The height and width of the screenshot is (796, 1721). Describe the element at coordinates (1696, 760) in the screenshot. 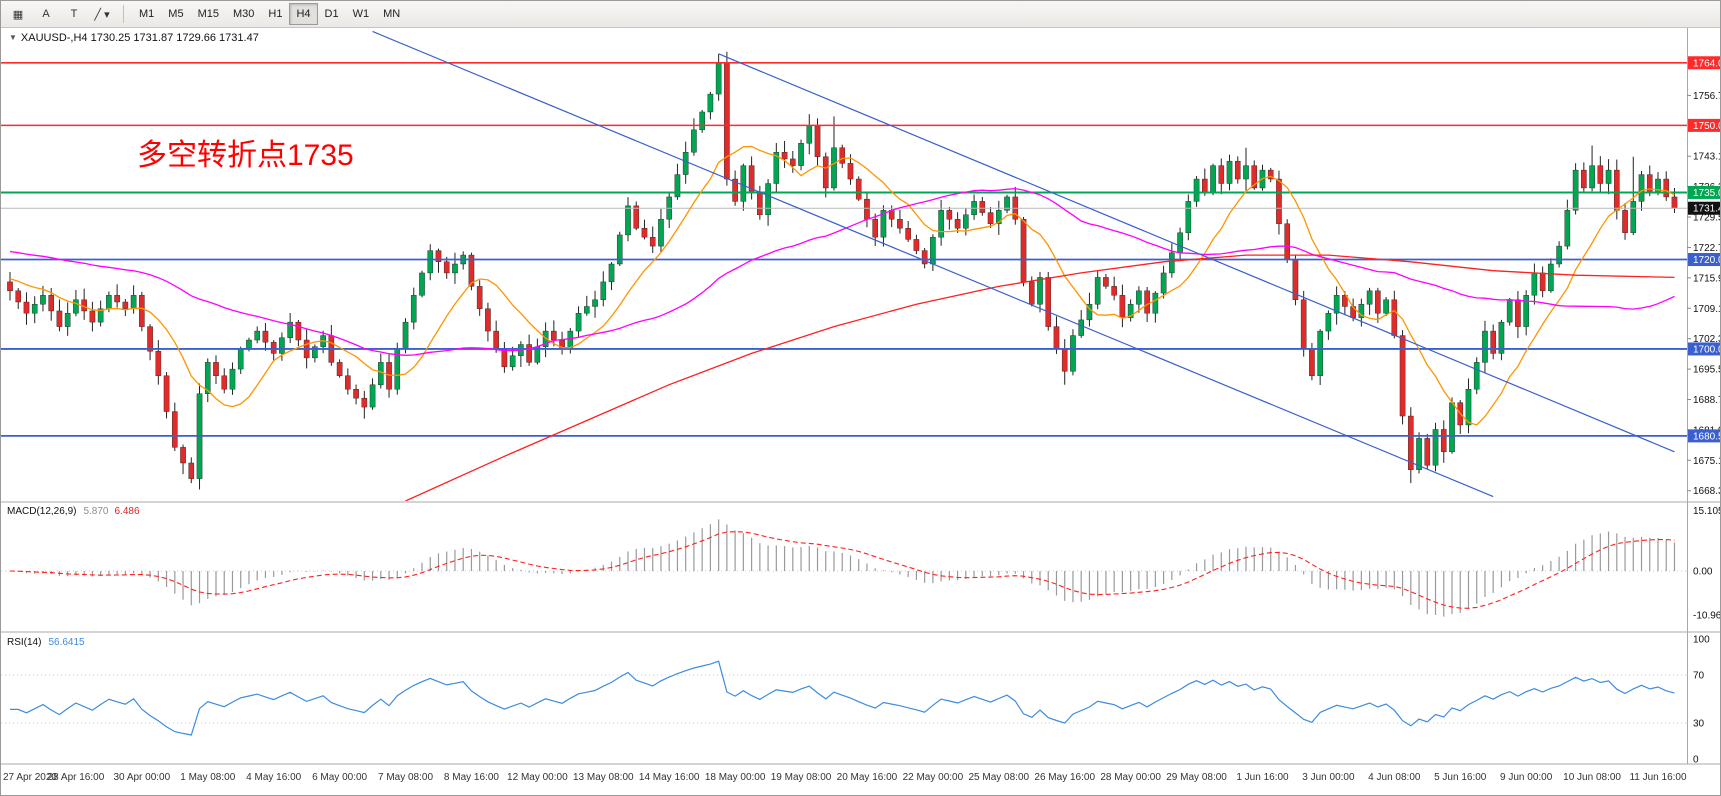

I see `svg-text: 0` at that location.